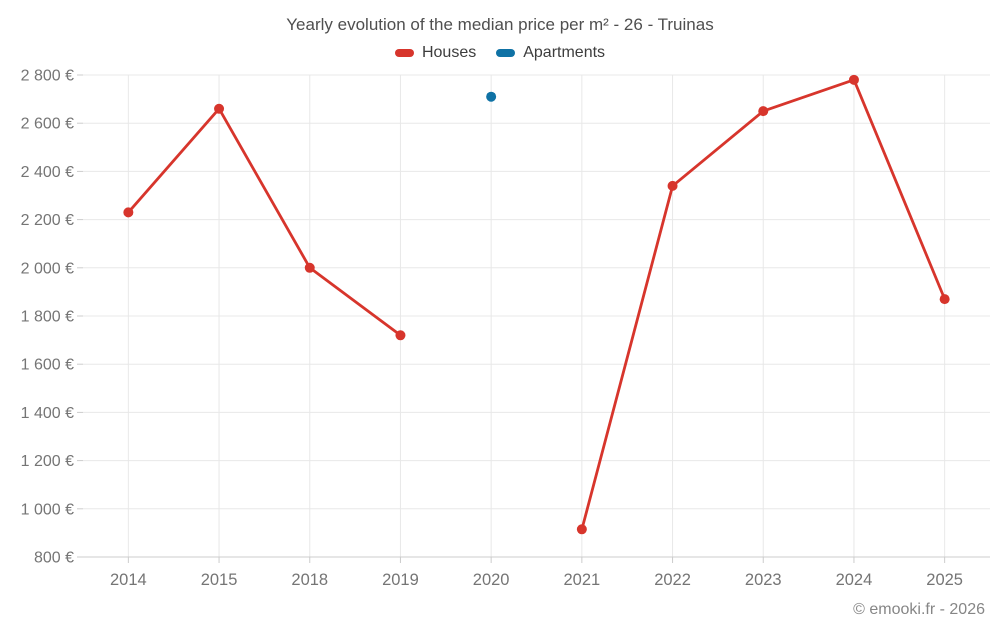 This screenshot has width=1000, height=625. I want to click on x-tick-label: 2021, so click(581, 580).